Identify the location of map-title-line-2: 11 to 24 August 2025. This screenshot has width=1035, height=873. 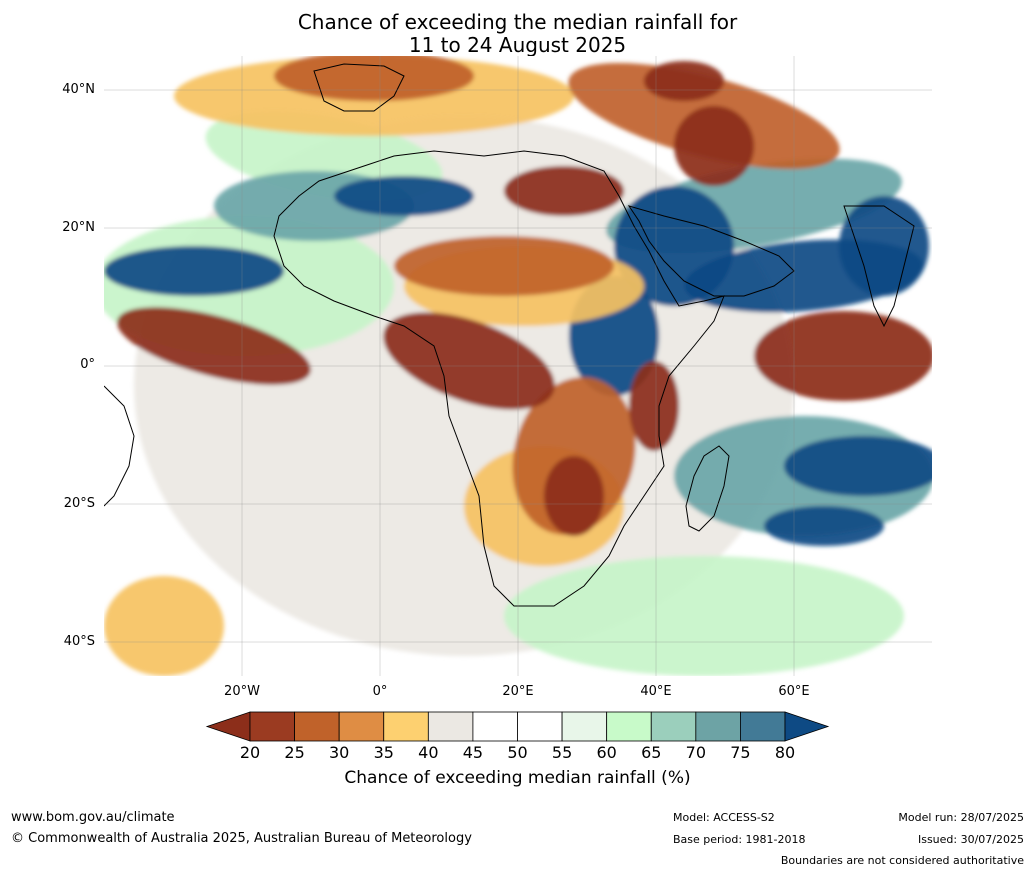
(517, 45).